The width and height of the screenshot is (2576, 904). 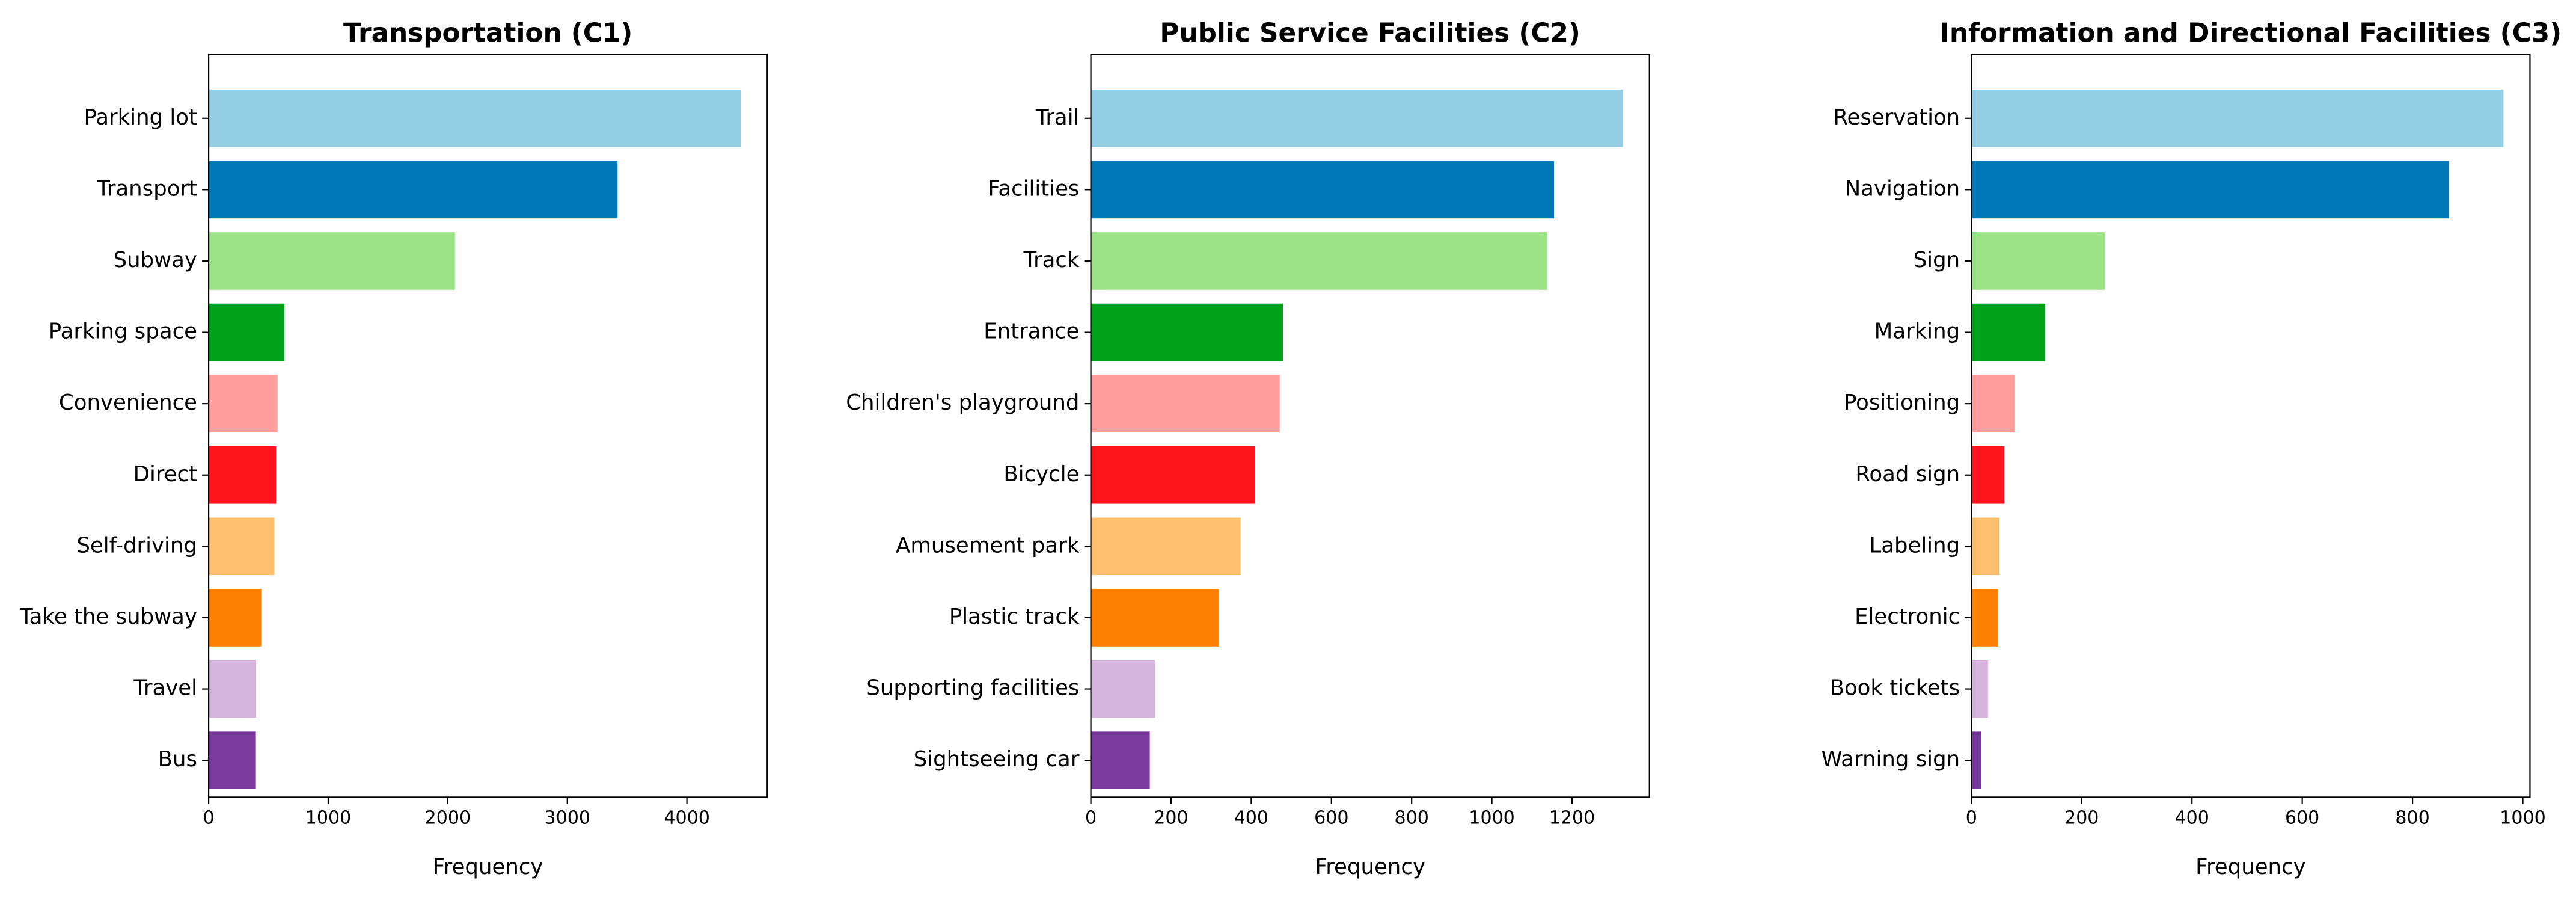 I want to click on y-tick-label: Supporting facilities, so click(x=972, y=688).